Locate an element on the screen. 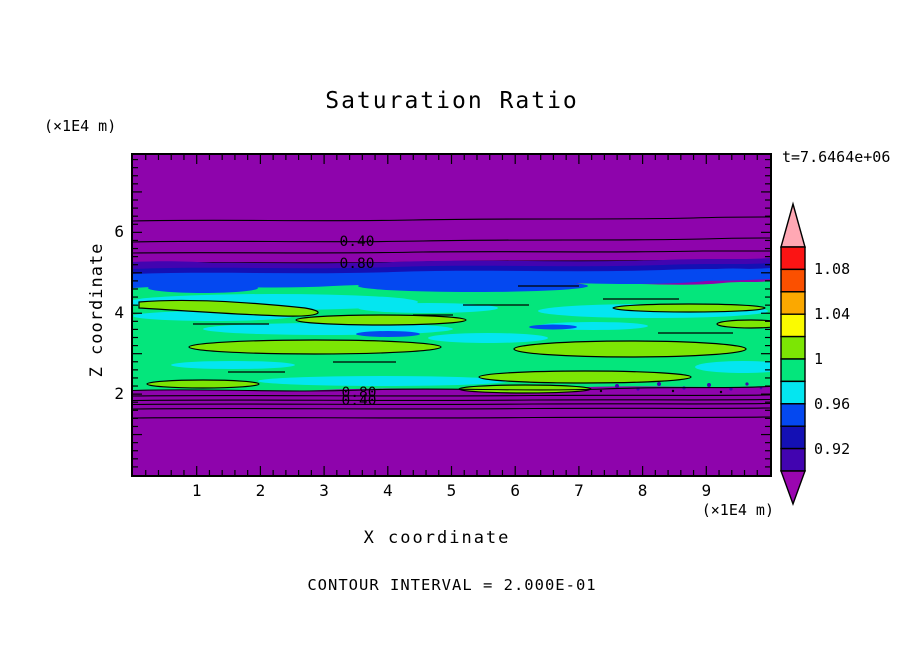 The image size is (904, 654). y-tick-label-2: 2 is located at coordinates (119, 393).